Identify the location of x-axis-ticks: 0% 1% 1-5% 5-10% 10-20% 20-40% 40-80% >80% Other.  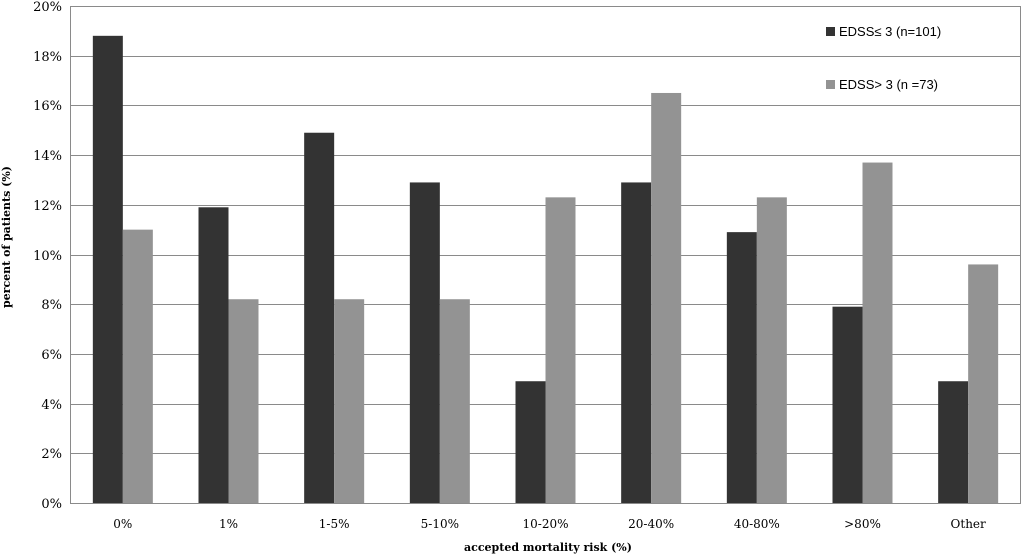
(549, 524).